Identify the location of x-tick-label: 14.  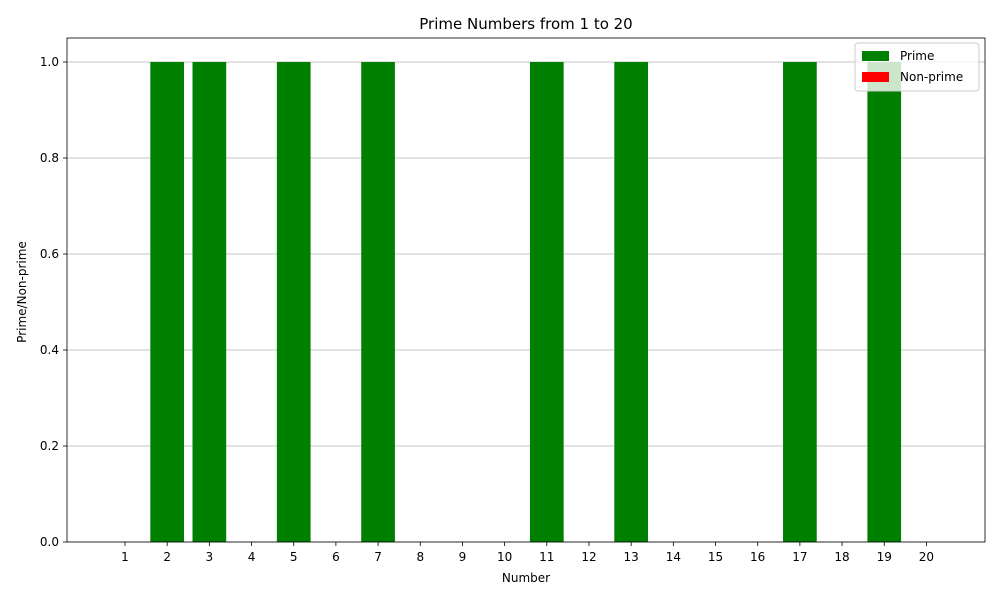
(673, 557).